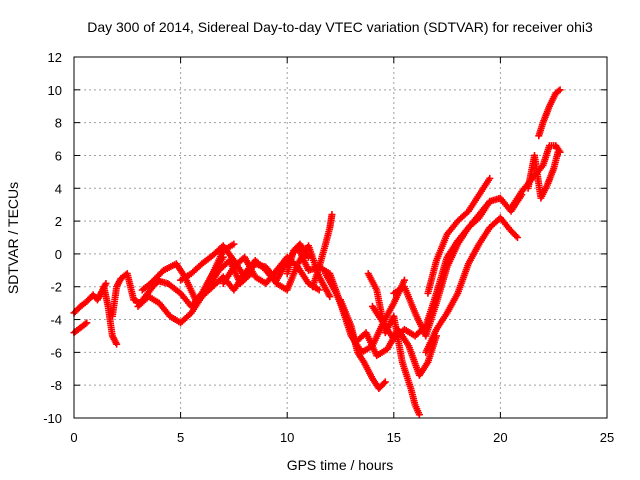 This screenshot has height=480, width=640. Describe the element at coordinates (56, 320) in the screenshot. I see `y-tick-label: -4` at that location.